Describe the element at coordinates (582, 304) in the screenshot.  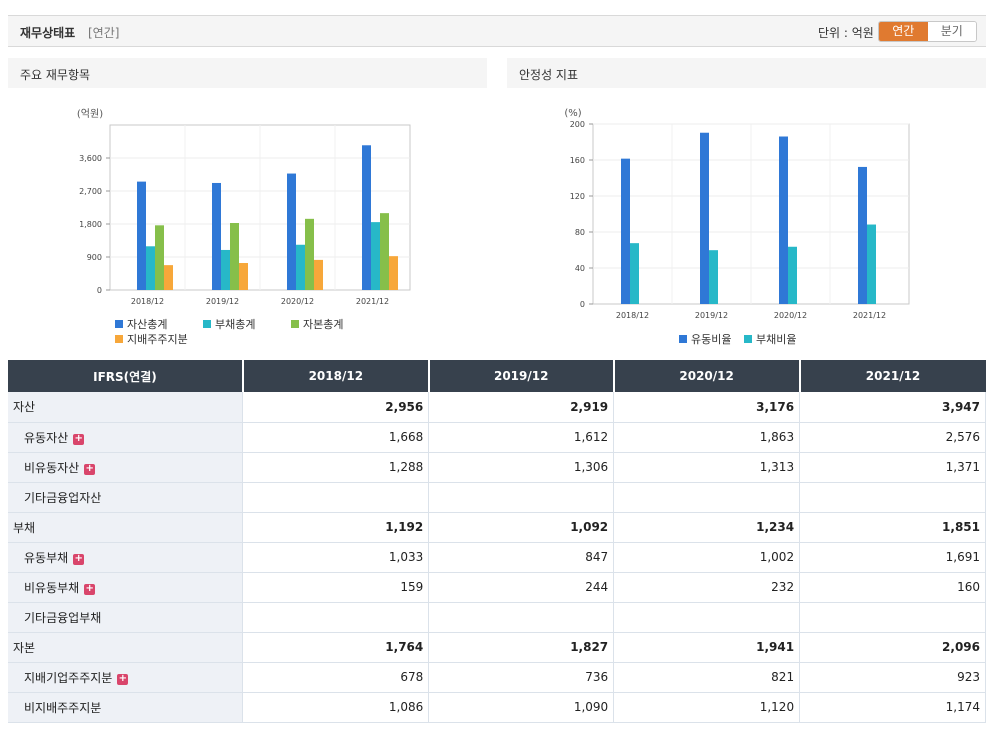
I see `y-tick-label: 0` at that location.